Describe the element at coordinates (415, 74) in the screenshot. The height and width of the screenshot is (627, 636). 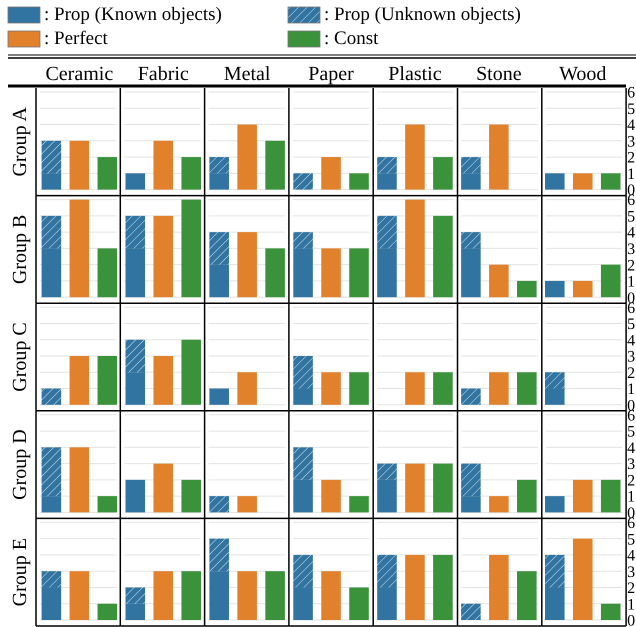
I see `x-tick-label: Plastic` at that location.